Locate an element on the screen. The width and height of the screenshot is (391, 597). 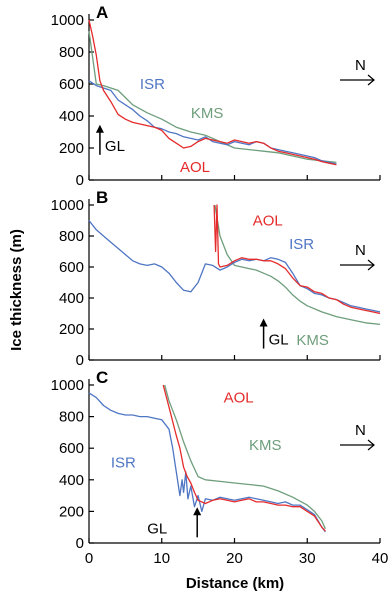
x-tick-label: 10 is located at coordinates (161, 558).